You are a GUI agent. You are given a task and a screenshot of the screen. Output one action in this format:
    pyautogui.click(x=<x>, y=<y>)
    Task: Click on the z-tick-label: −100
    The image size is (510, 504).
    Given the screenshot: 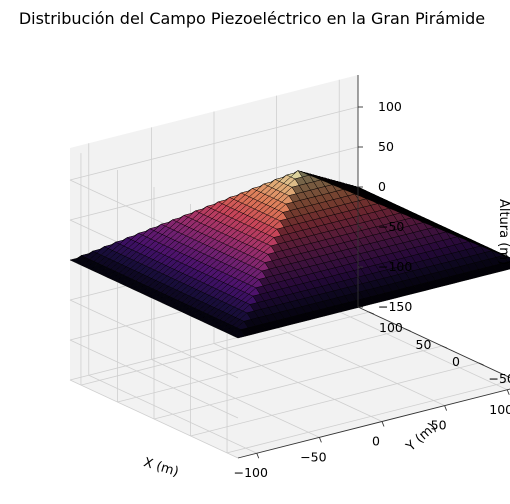 What is the action you would take?
    pyautogui.click(x=395, y=266)
    